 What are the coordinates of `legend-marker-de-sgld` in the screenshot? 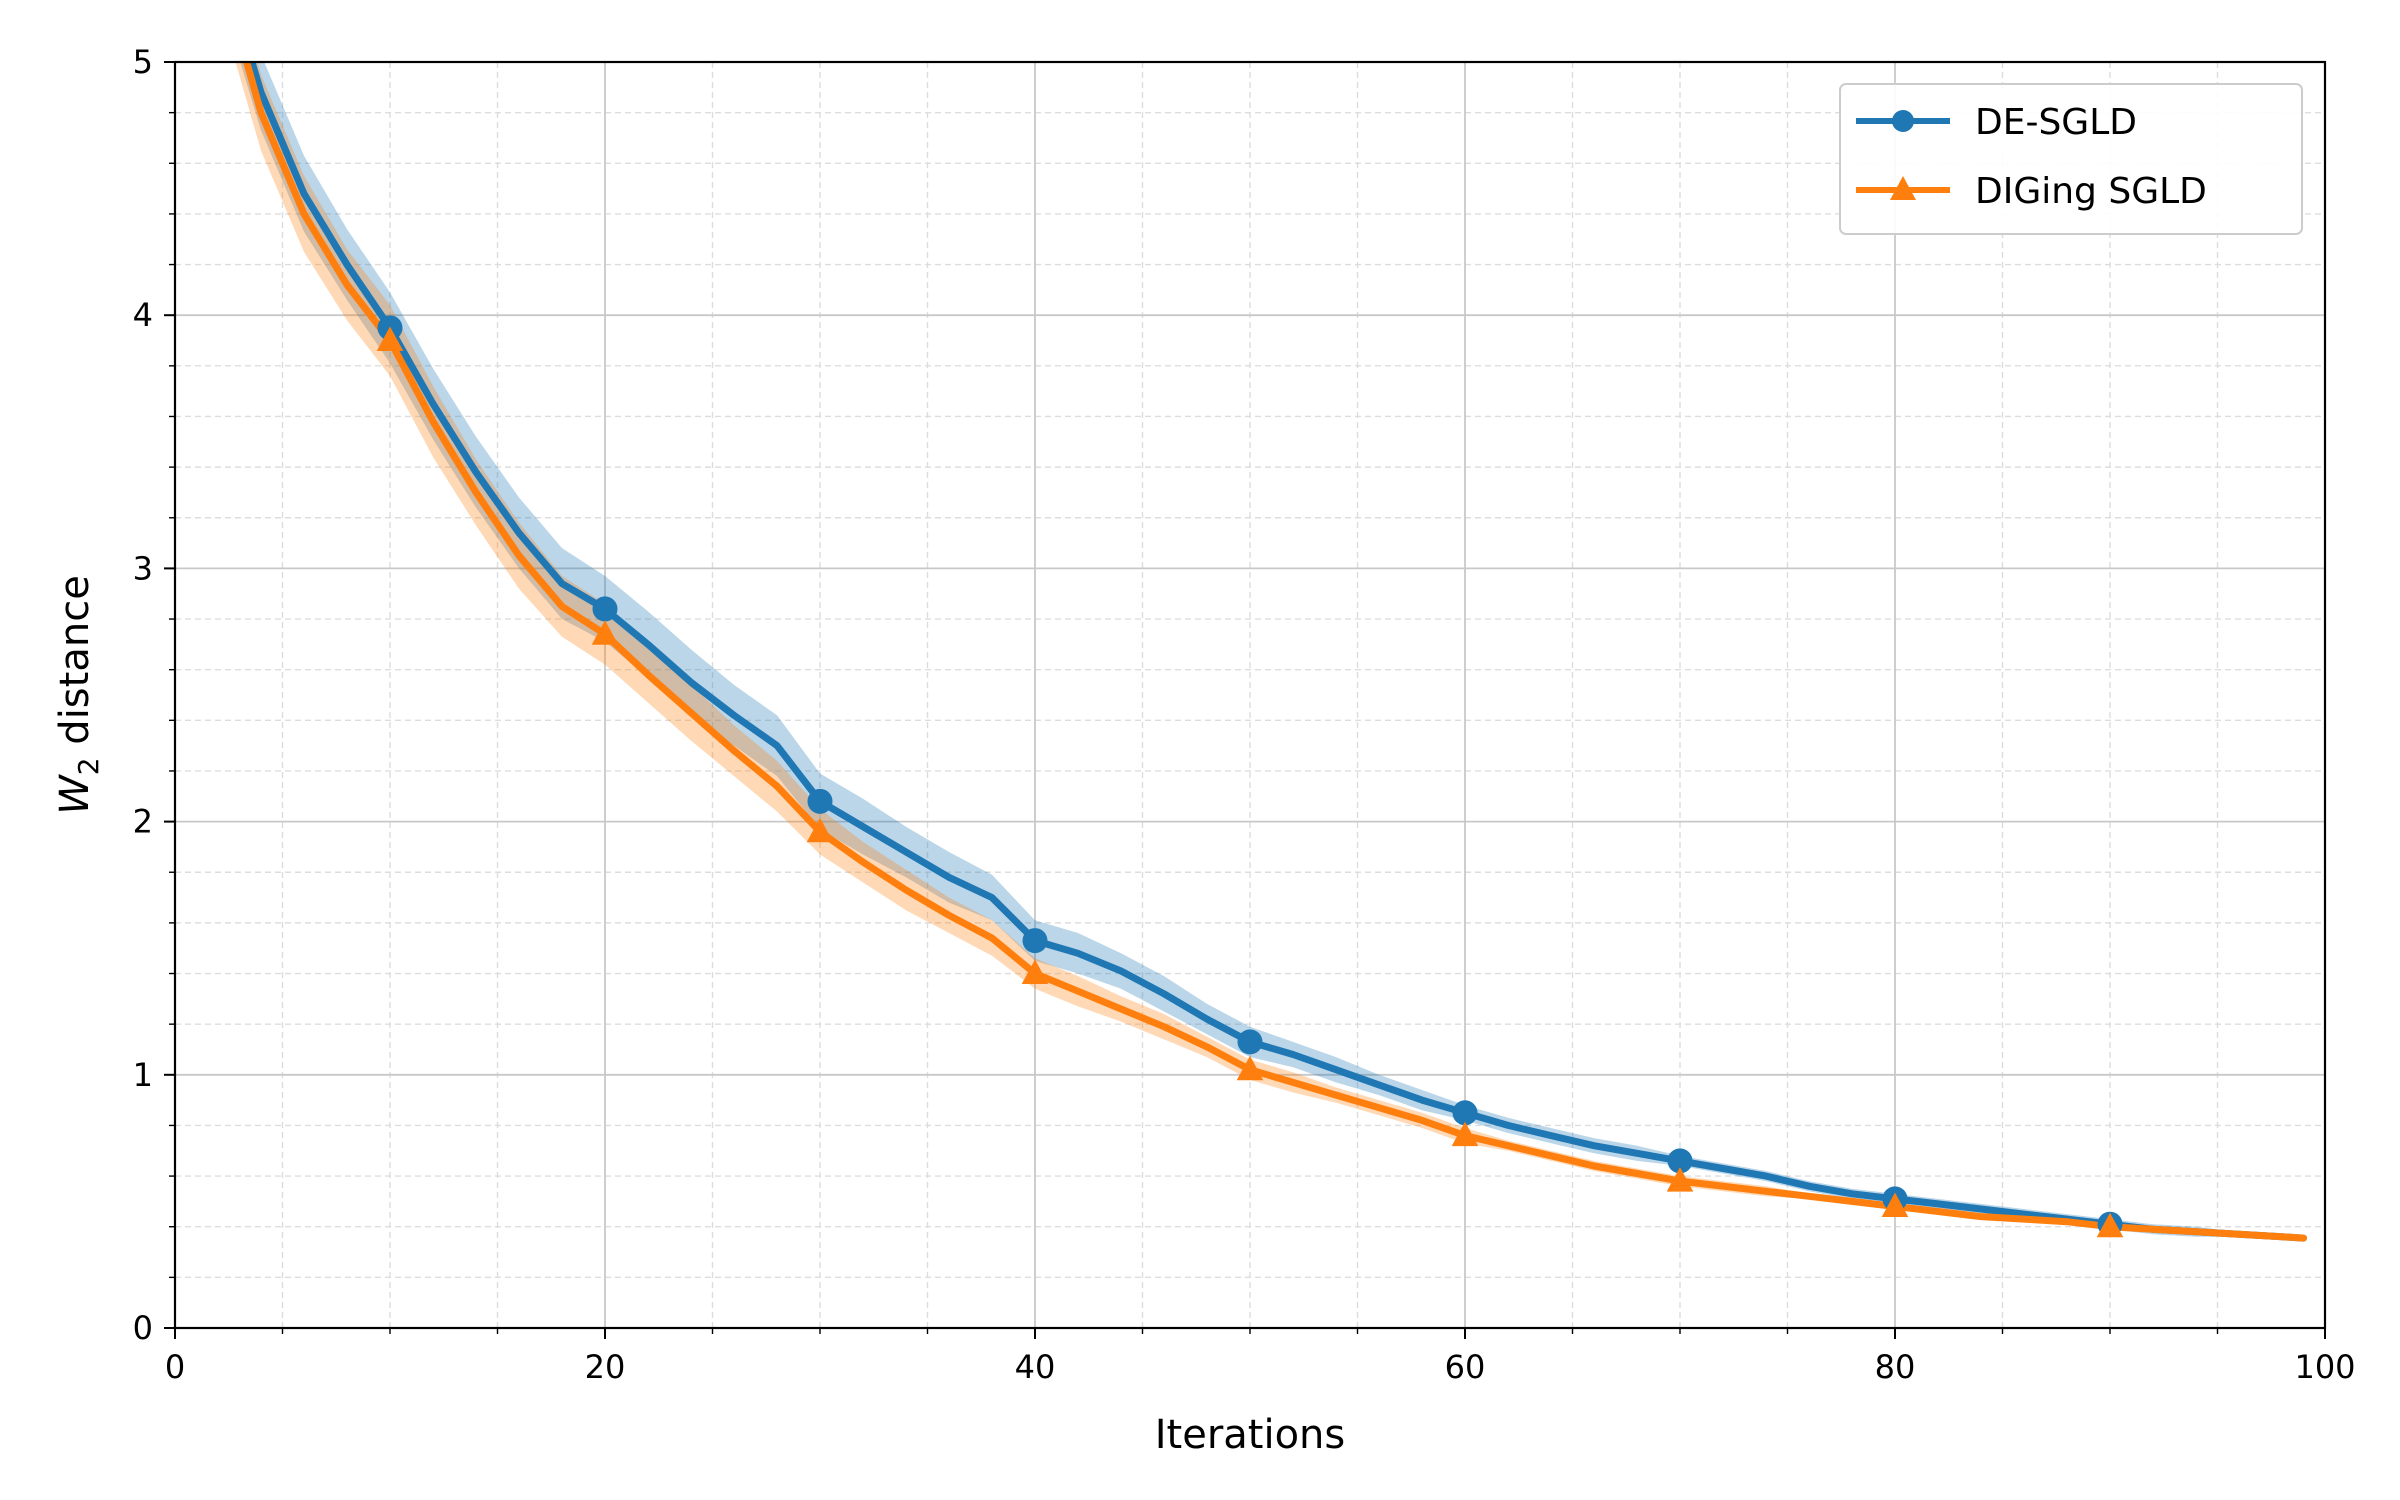 It's located at (1903, 121).